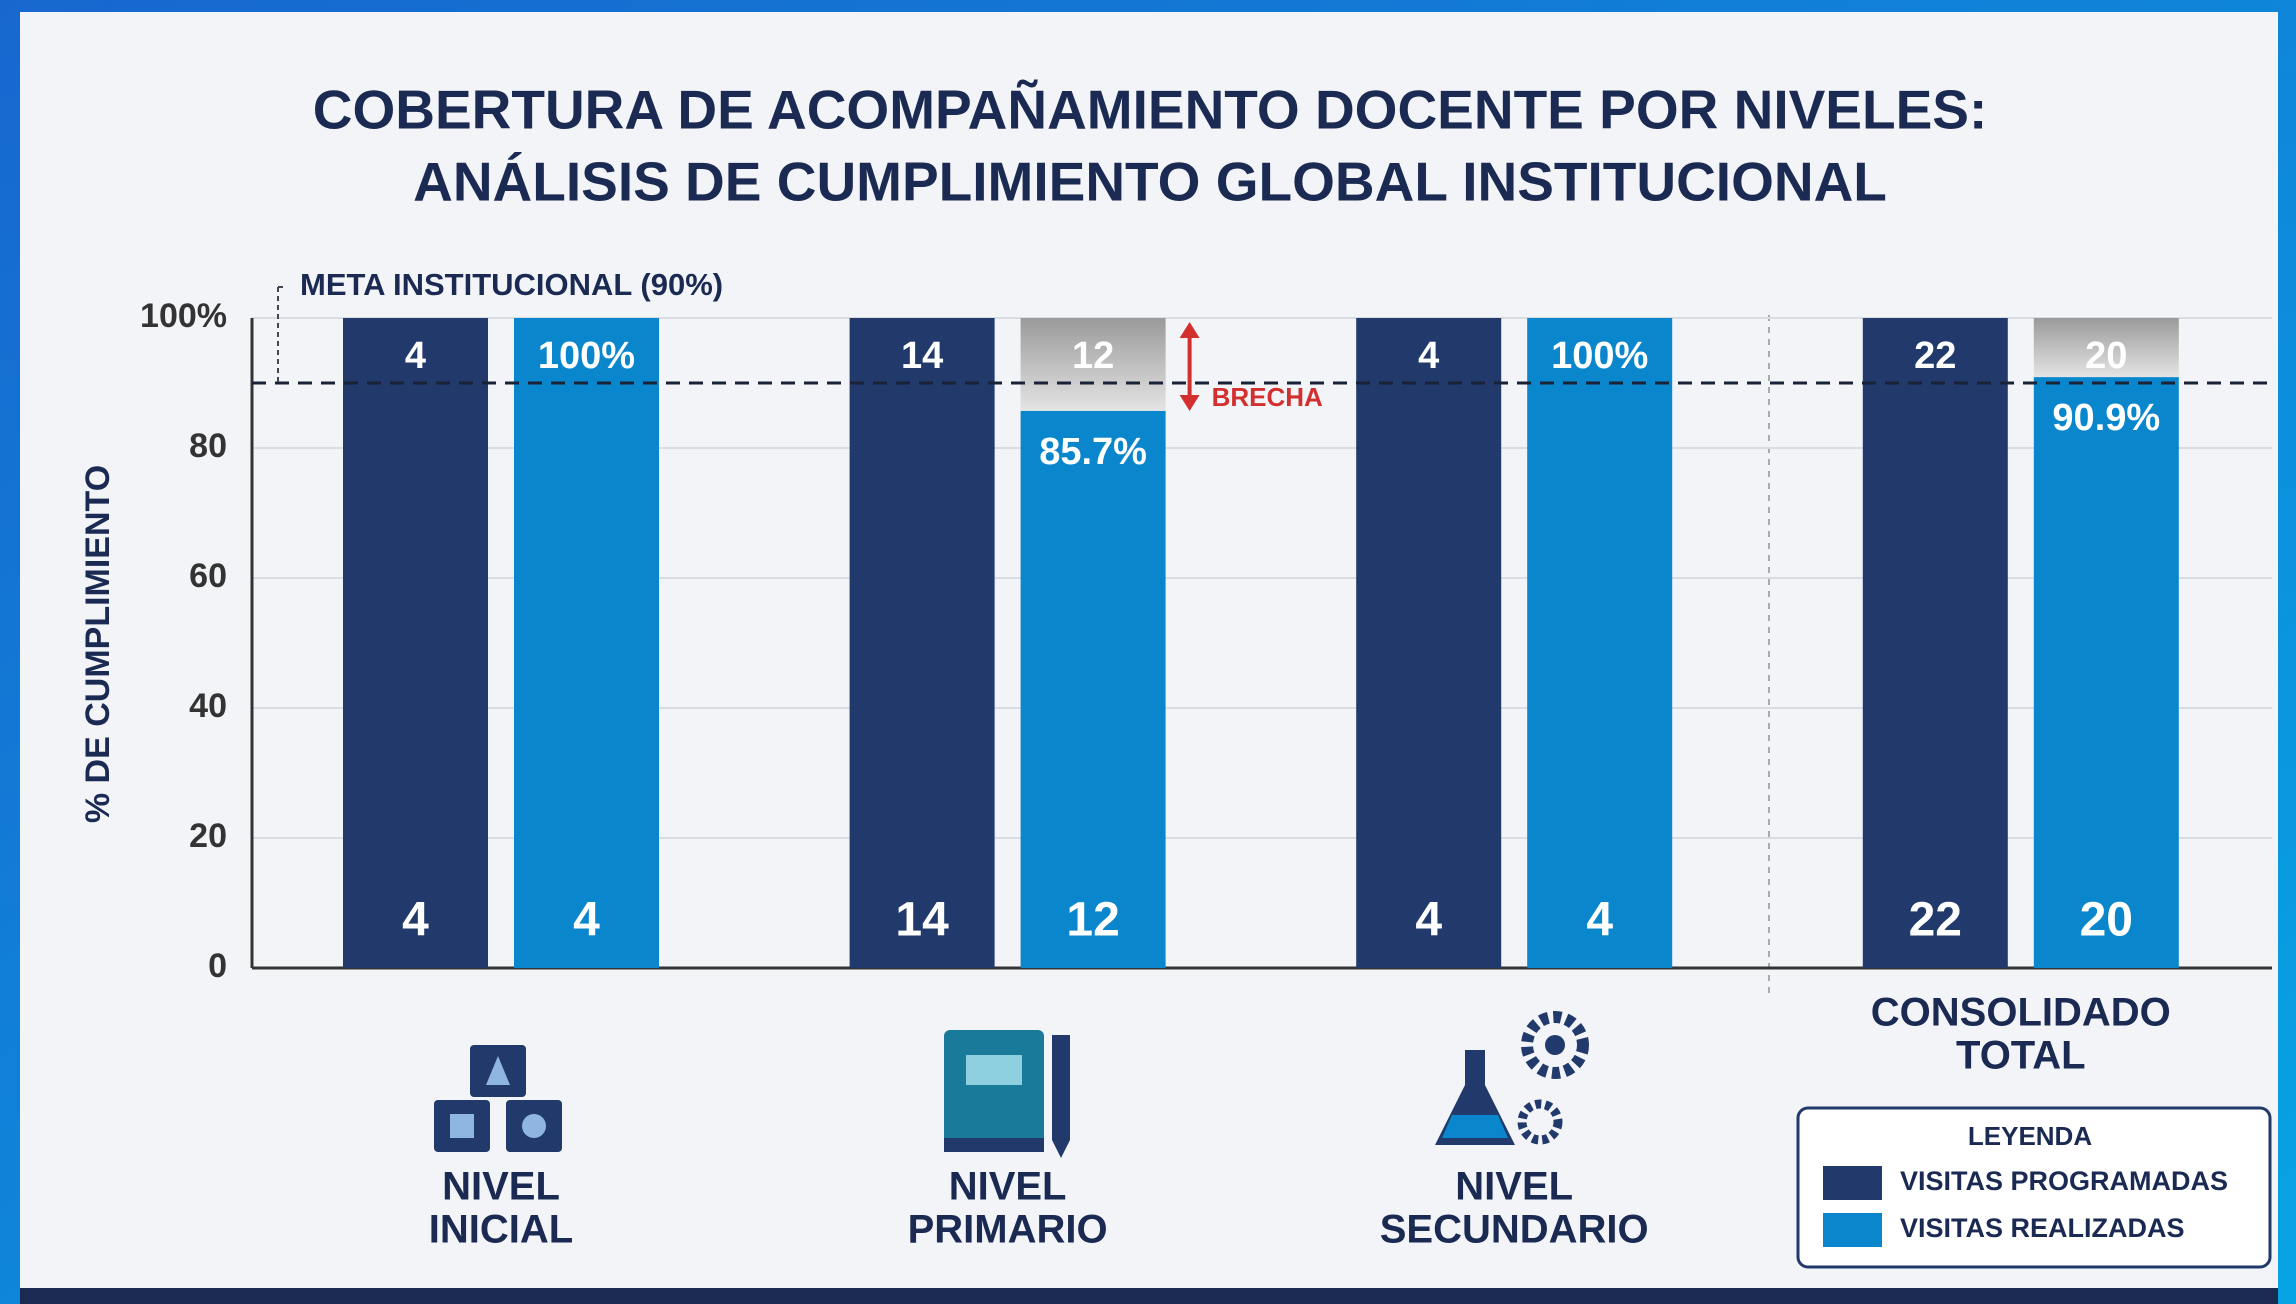 The height and width of the screenshot is (1304, 2296). Describe the element at coordinates (1514, 1230) in the screenshot. I see `x-tick-label: SECUNDARIO` at that location.